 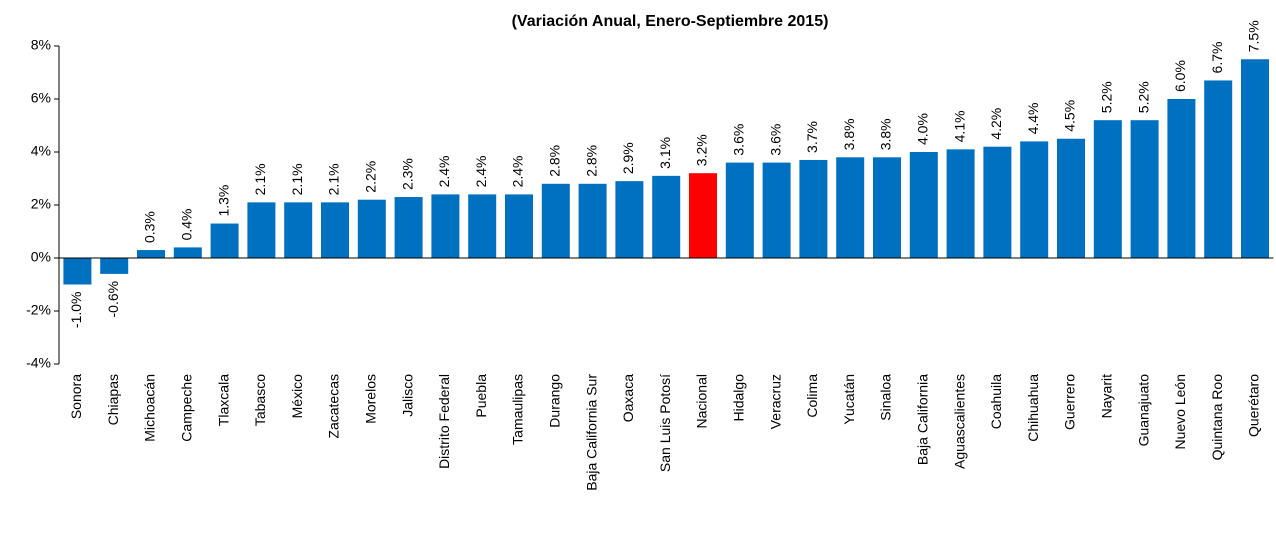 What do you see at coordinates (334, 406) in the screenshot?
I see `x-tick-label: Zacatecas` at bounding box center [334, 406].